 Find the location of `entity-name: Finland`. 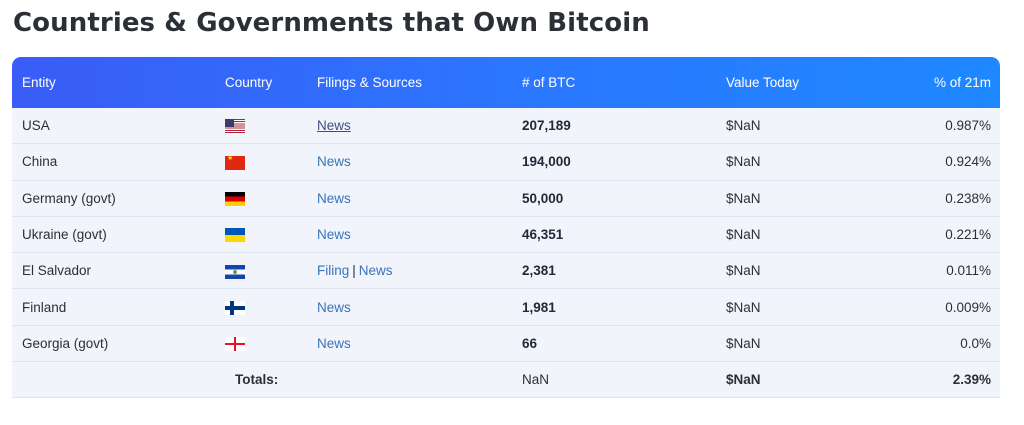

entity-name: Finland is located at coordinates (44, 307).